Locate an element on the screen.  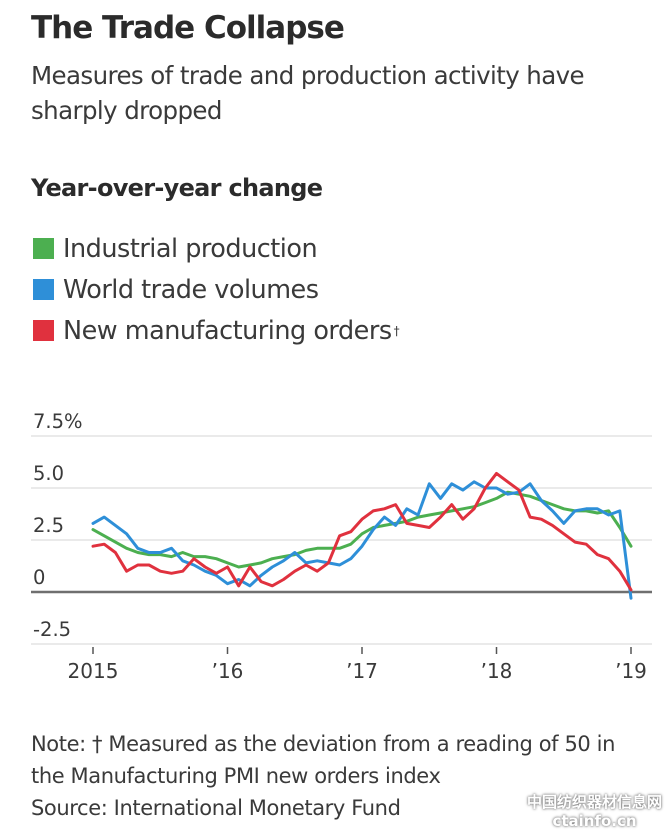
legend-item-industrial-production: Industrial production is located at coordinates (216, 248).